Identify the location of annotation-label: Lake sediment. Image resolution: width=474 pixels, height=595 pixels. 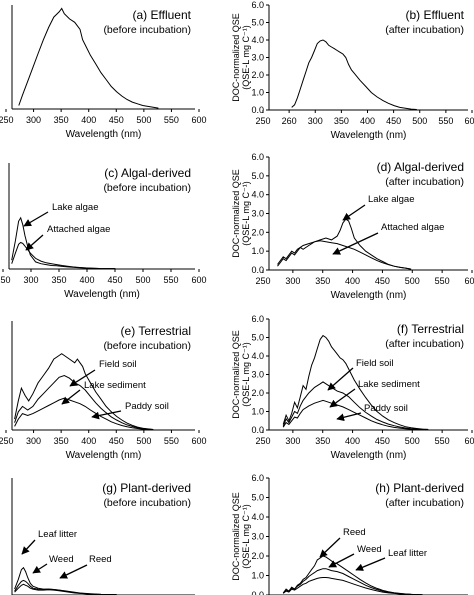
(115, 385).